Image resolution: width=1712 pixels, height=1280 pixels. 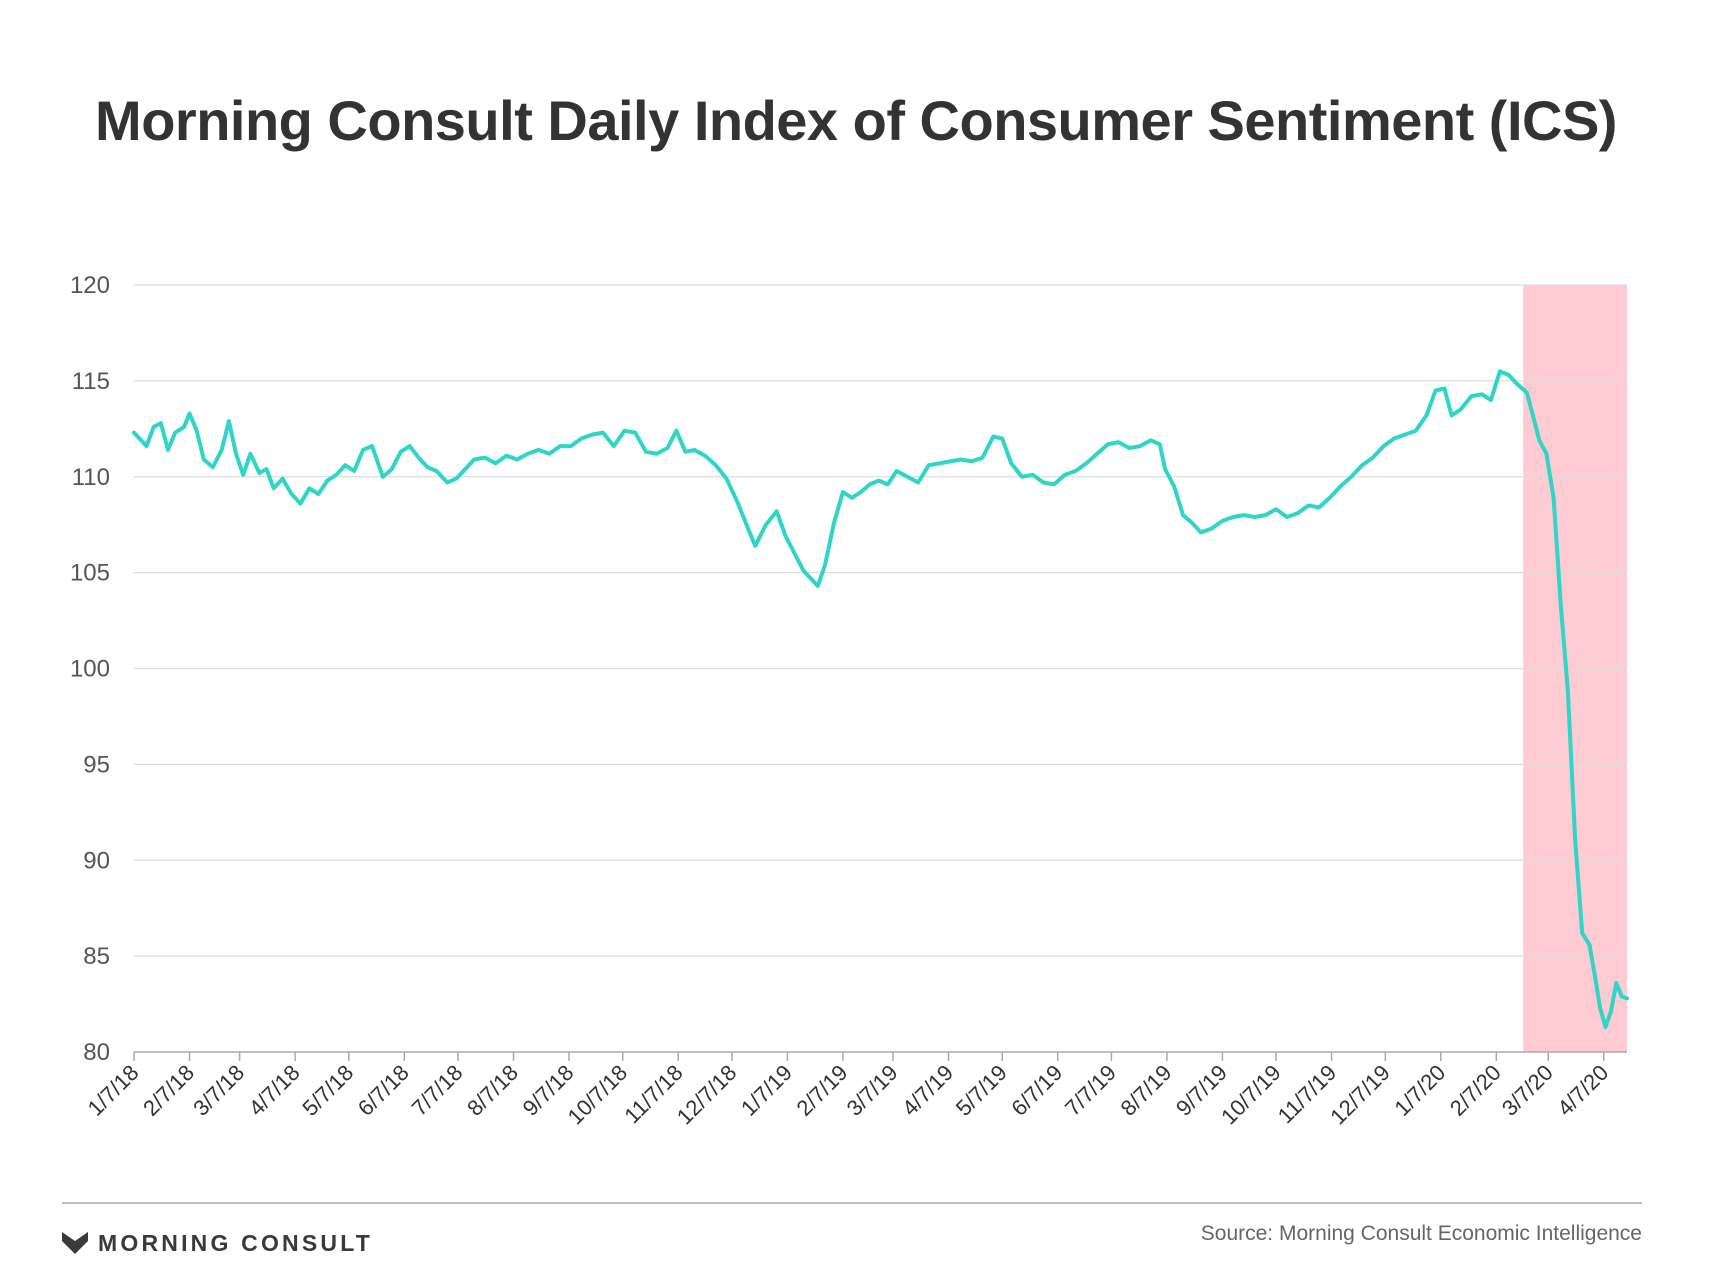 I want to click on x-tick-label: 5/7/18, so click(x=327, y=1090).